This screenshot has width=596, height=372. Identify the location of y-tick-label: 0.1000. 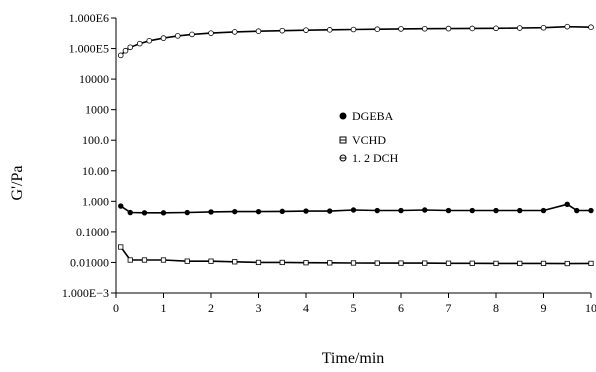
(92, 232).